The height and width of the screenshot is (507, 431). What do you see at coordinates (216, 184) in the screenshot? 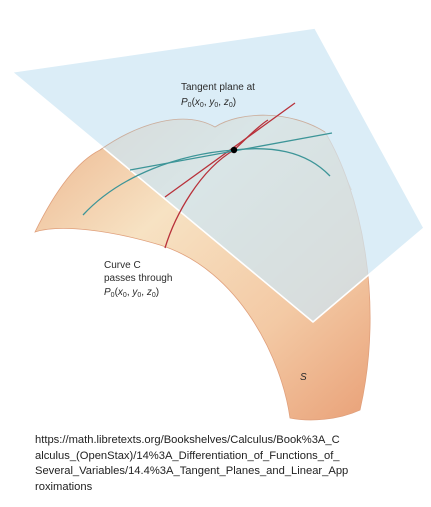
I see `curve-c` at bounding box center [216, 184].